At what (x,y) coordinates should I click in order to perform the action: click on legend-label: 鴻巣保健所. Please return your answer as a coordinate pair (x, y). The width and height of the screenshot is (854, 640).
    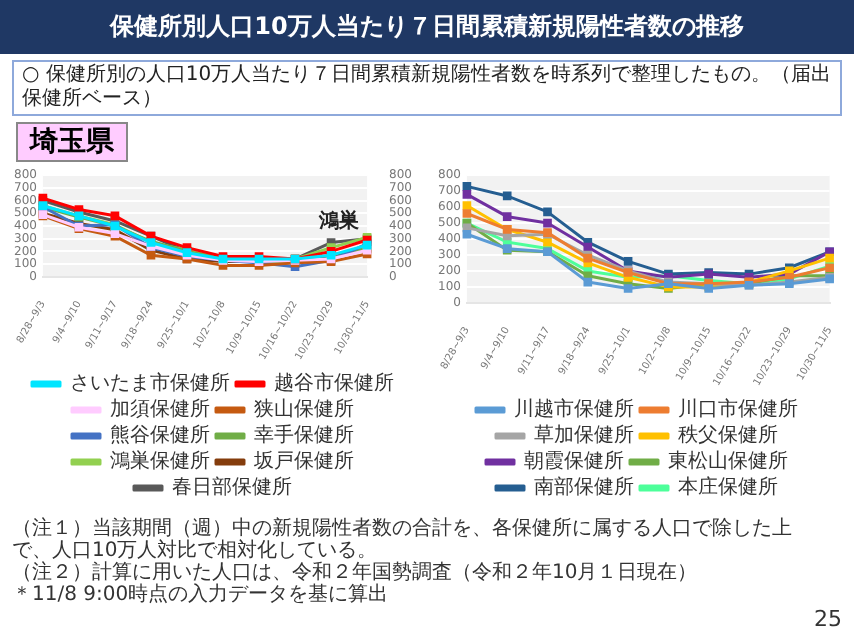
    Looking at the image, I should click on (160, 461).